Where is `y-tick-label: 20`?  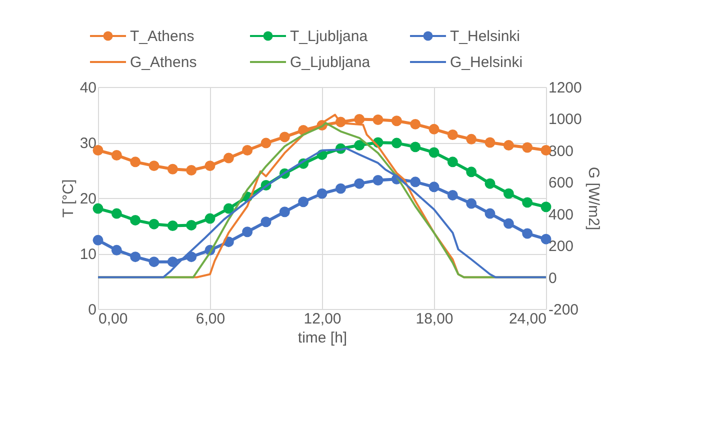 y-tick-label: 20 is located at coordinates (88, 199).